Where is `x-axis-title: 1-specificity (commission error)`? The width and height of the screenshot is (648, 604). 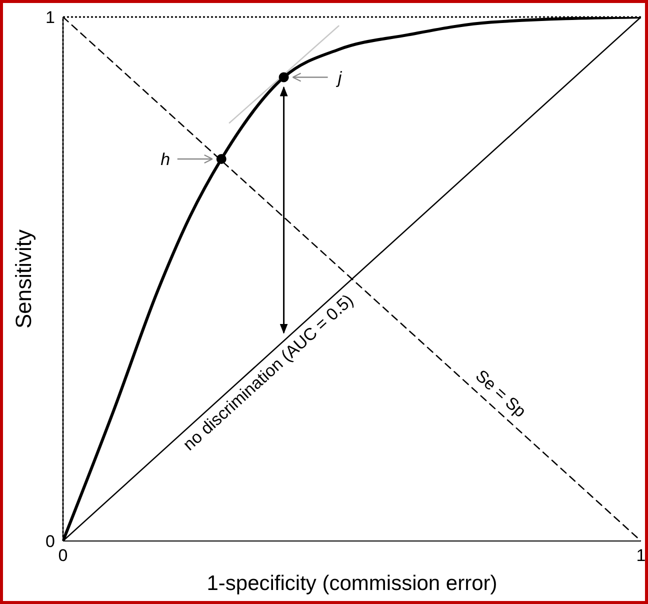
x-axis-title: 1-specificity (commission error) is located at coordinates (352, 583).